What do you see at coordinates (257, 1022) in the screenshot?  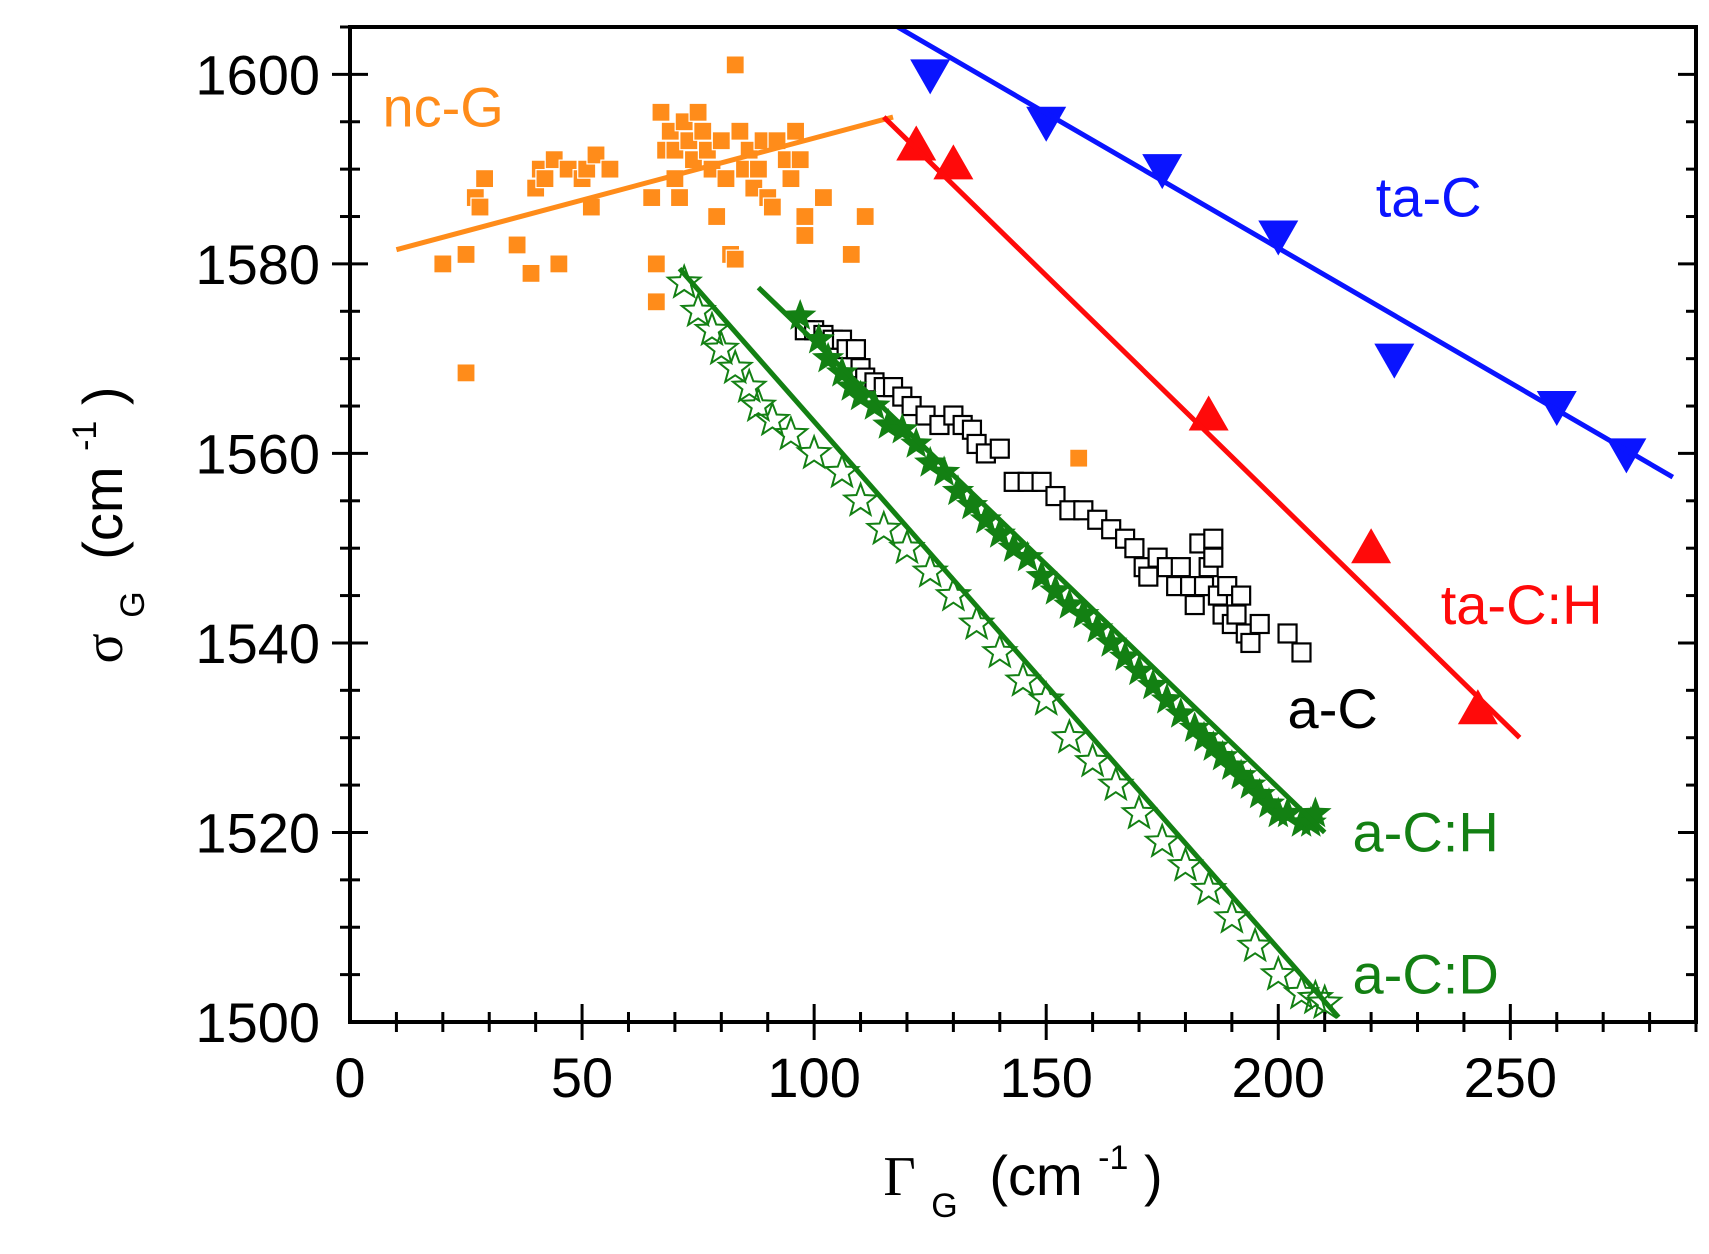 I see `y-tick-label-1500: 1500` at bounding box center [257, 1022].